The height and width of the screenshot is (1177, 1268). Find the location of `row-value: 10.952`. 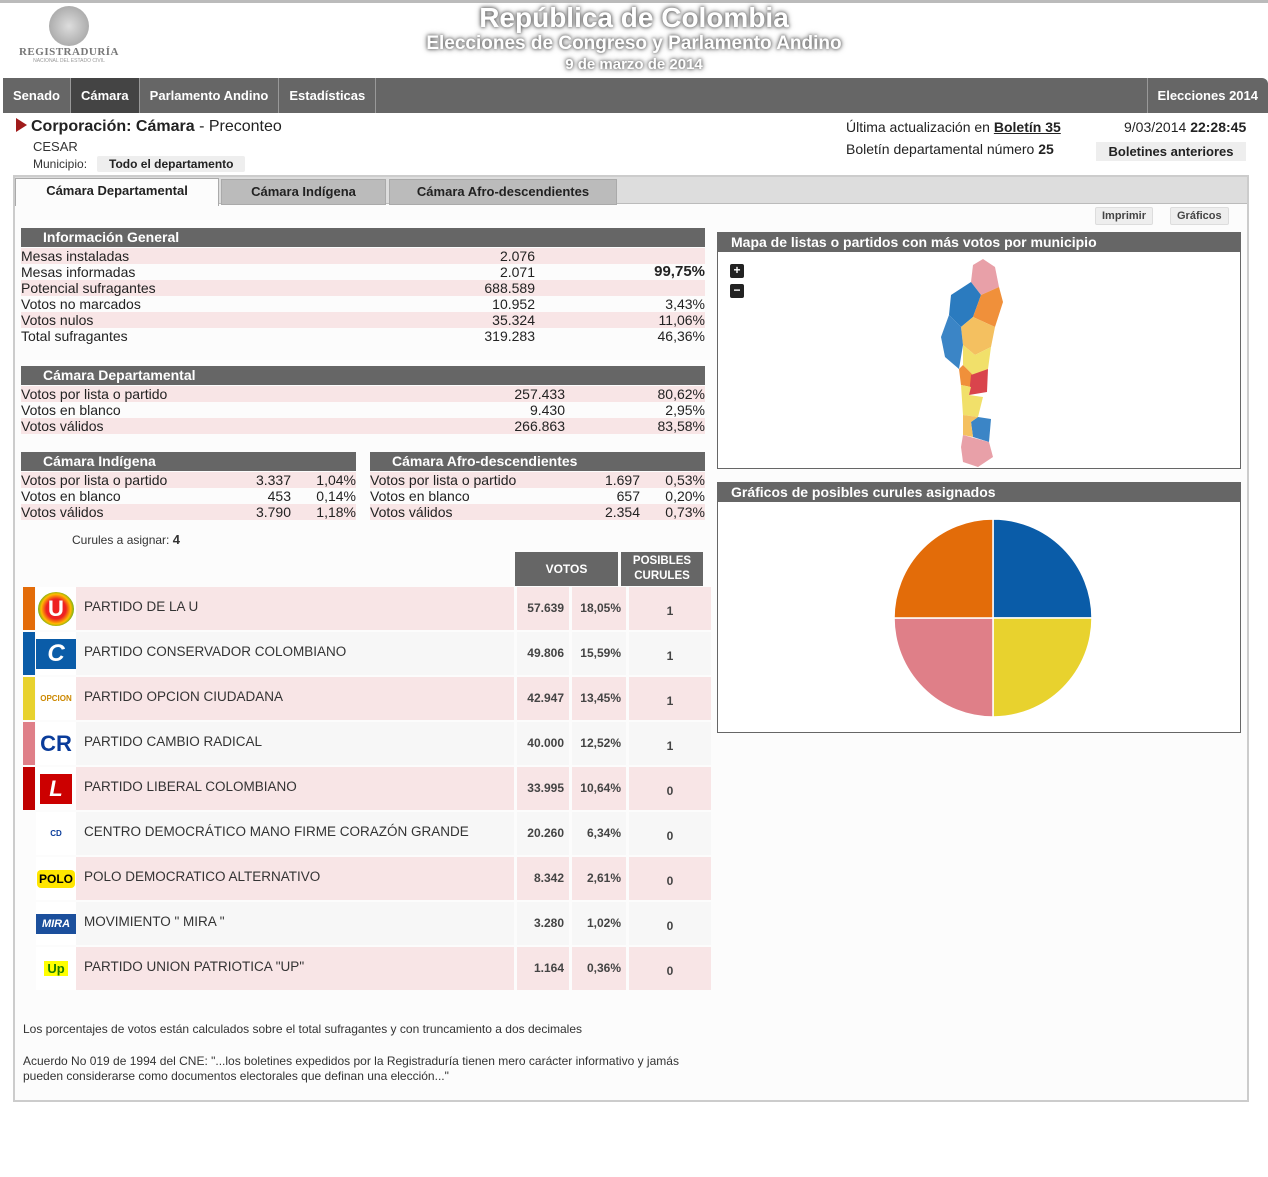

row-value: 10.952 is located at coordinates (513, 304).